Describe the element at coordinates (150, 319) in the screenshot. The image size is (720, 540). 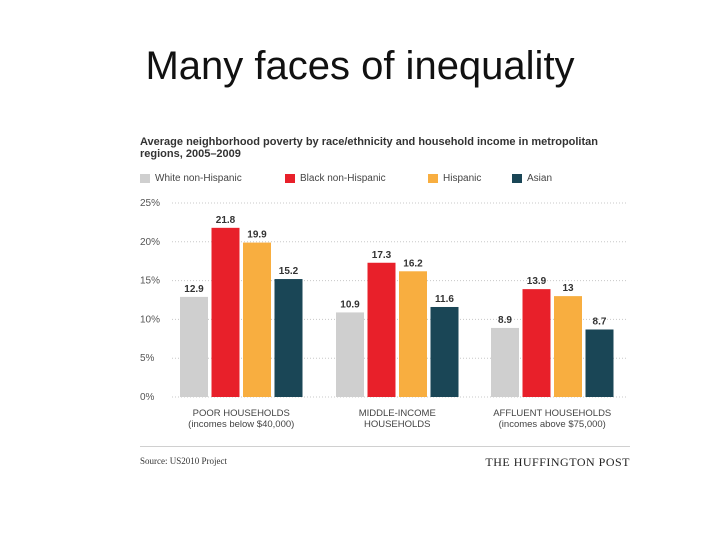
I see `y-tick-label: 10%` at that location.